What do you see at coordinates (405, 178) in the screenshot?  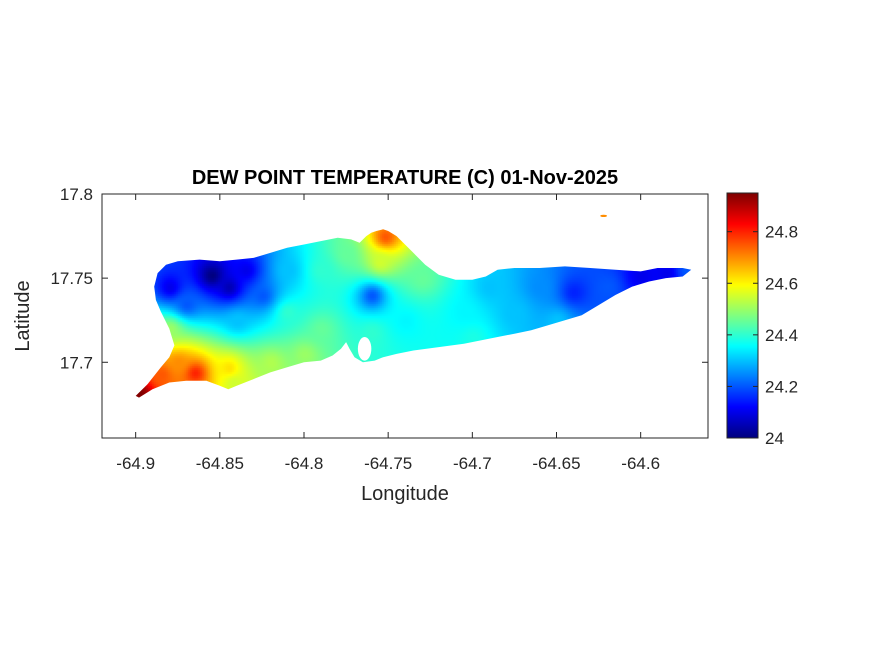 I see `chart-title: DEW POINT TEMPERATURE (C) 01-Nov-2025` at bounding box center [405, 178].